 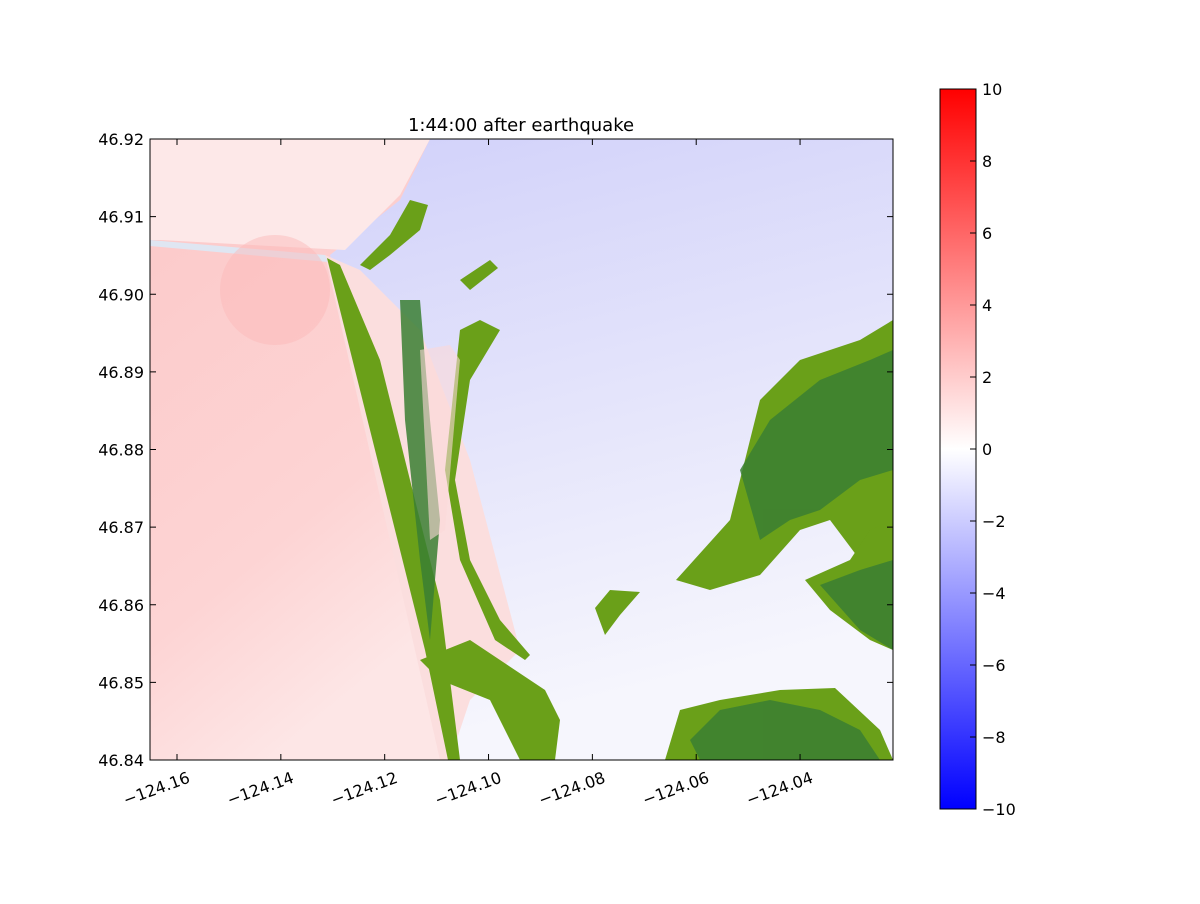 What do you see at coordinates (994, 665) in the screenshot?
I see `colorbar-tick-label: −6` at bounding box center [994, 665].